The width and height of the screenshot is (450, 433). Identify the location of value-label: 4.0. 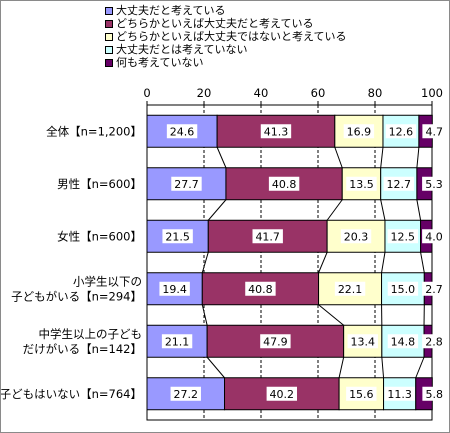
(434, 236).